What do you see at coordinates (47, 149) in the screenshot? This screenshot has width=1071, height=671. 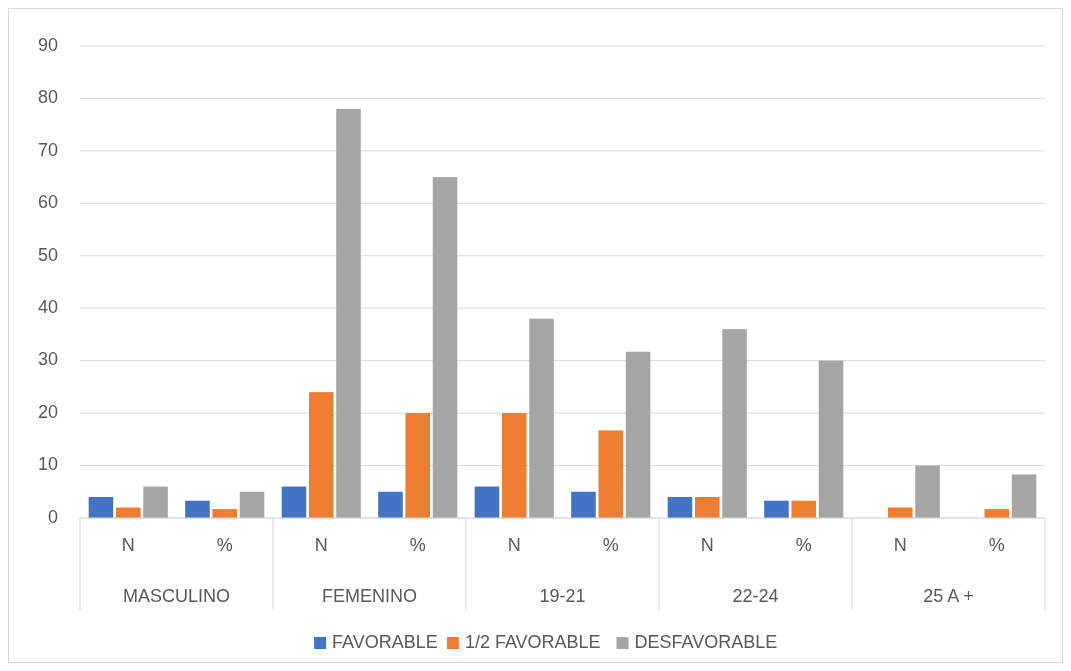 I see `y-tick-label: 70` at bounding box center [47, 149].